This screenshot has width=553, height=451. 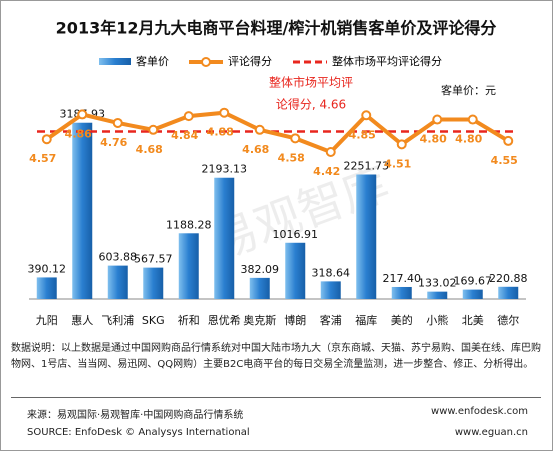 I want to click on bar-label: 220.88, so click(x=508, y=278).